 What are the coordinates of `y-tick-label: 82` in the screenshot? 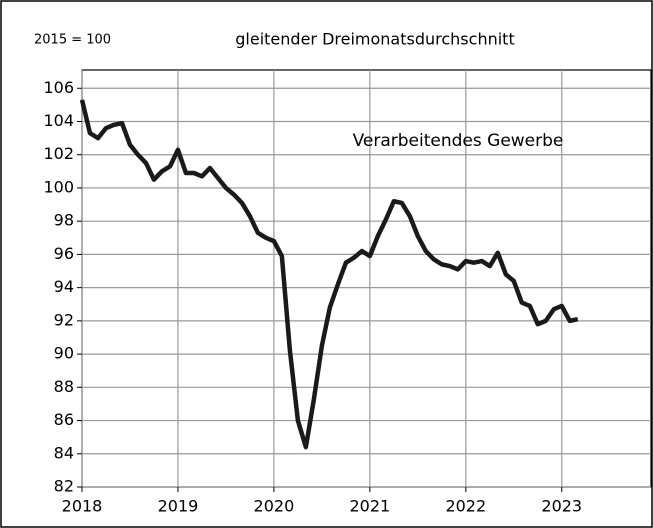 It's located at (64, 486).